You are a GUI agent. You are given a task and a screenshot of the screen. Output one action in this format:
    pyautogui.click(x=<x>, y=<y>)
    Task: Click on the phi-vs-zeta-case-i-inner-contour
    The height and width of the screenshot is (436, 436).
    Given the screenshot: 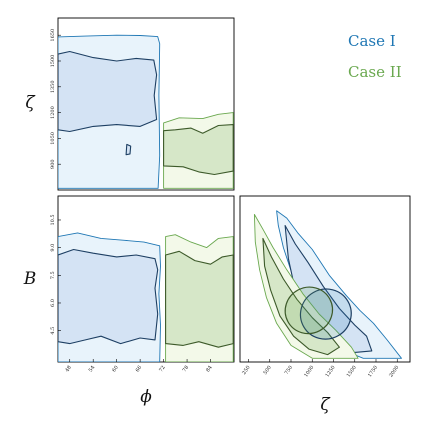 What is the action you would take?
    pyautogui.click(x=108, y=91)
    